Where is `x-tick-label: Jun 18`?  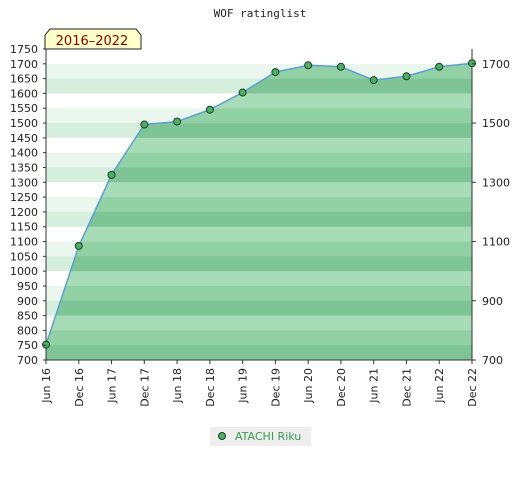
x-tick-label: Jun 18 is located at coordinates (177, 386).